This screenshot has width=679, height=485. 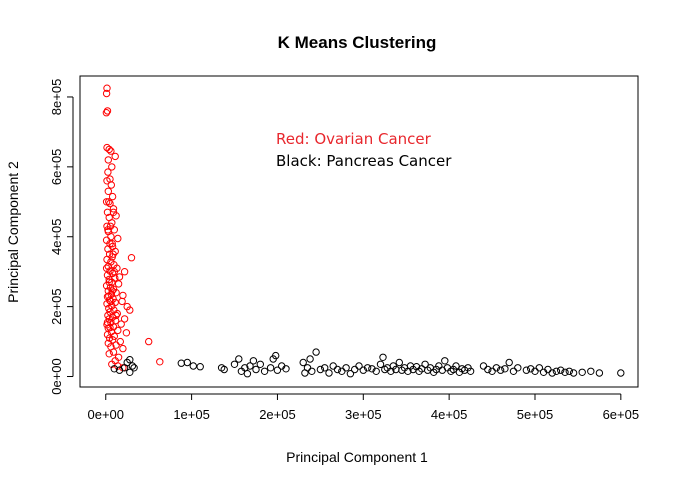 What do you see at coordinates (449, 414) in the screenshot?
I see `x-tick-label: 4e+05` at bounding box center [449, 414].